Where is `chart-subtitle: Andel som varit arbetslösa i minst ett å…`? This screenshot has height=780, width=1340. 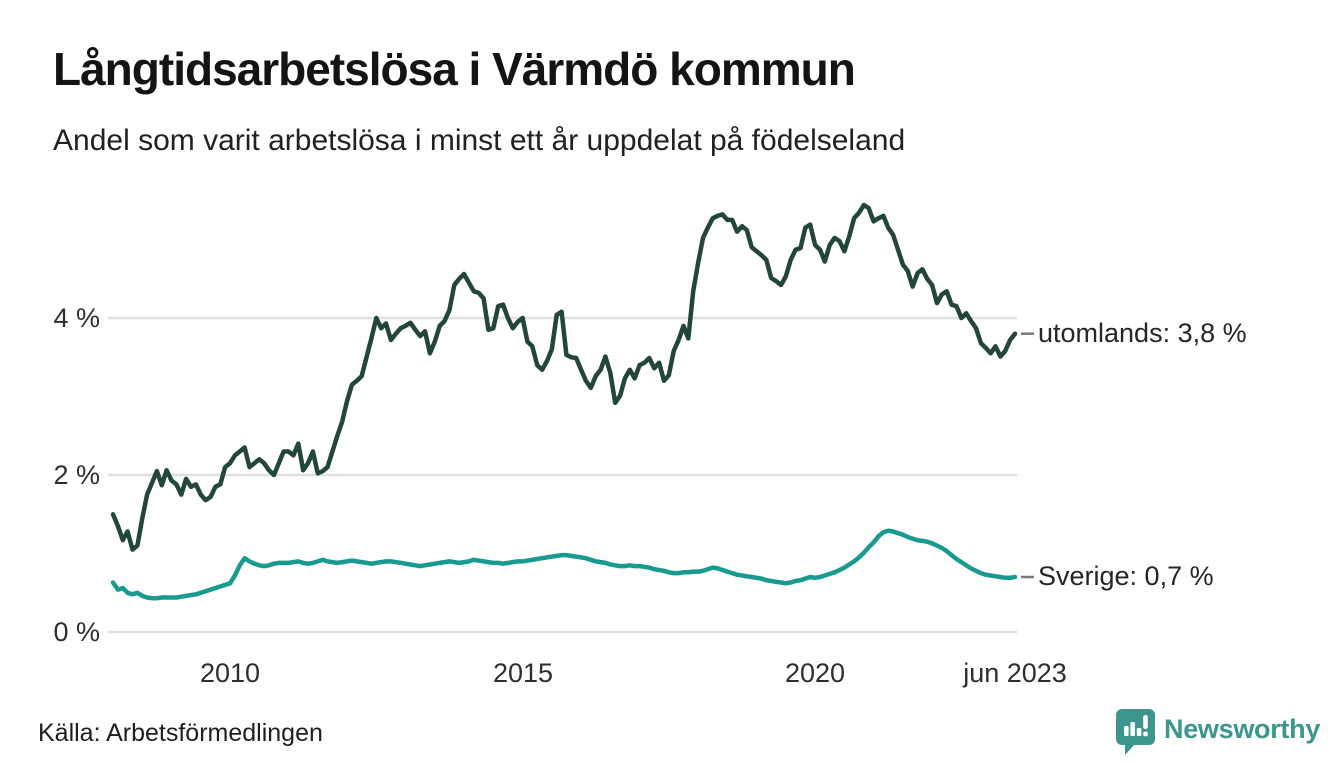 chart-subtitle: Andel som varit arbetslösa i minst ett å… is located at coordinates (479, 140).